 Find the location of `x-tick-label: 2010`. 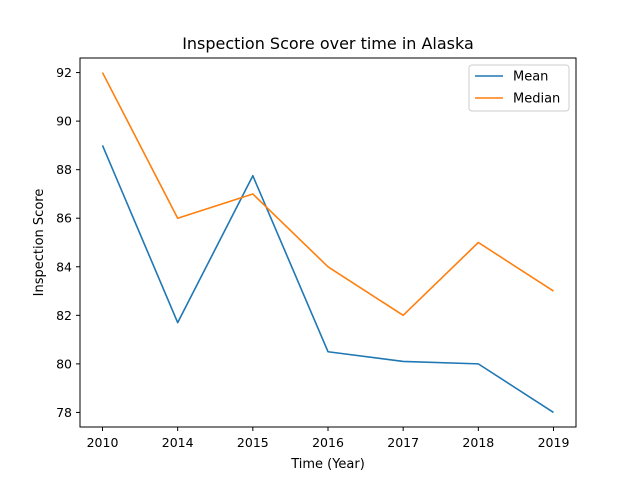

x-tick-label: 2010 is located at coordinates (103, 442).